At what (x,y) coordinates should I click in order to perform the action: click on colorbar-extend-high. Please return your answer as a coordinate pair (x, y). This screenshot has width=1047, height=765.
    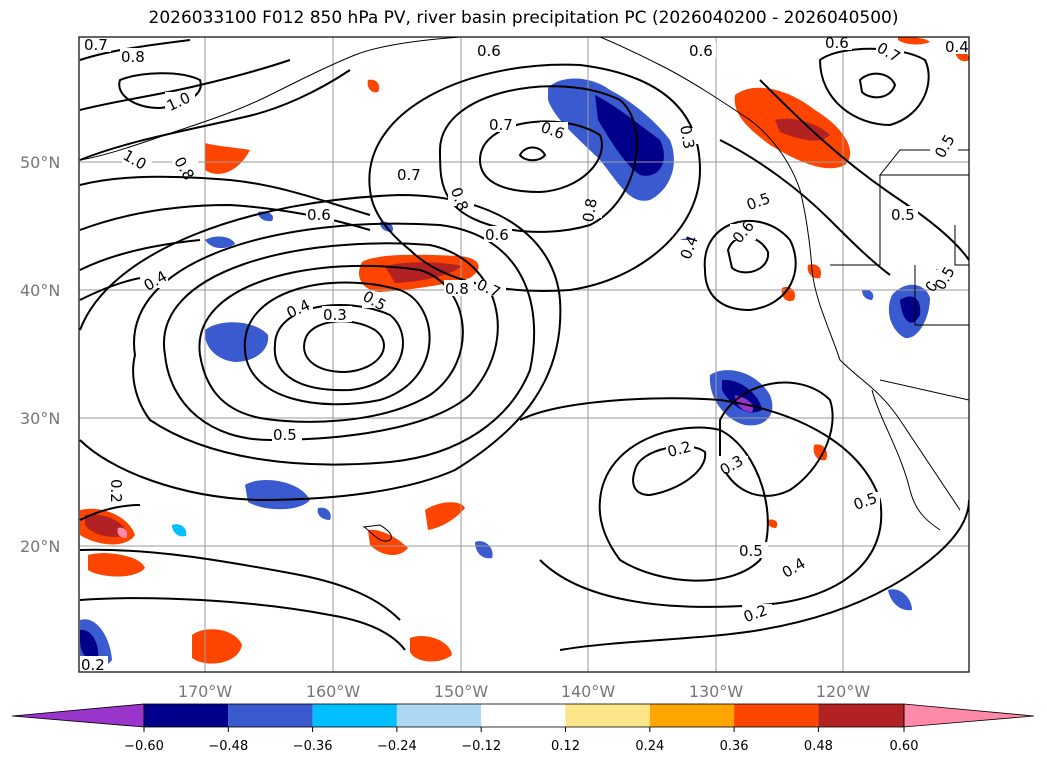
    Looking at the image, I should click on (969, 715).